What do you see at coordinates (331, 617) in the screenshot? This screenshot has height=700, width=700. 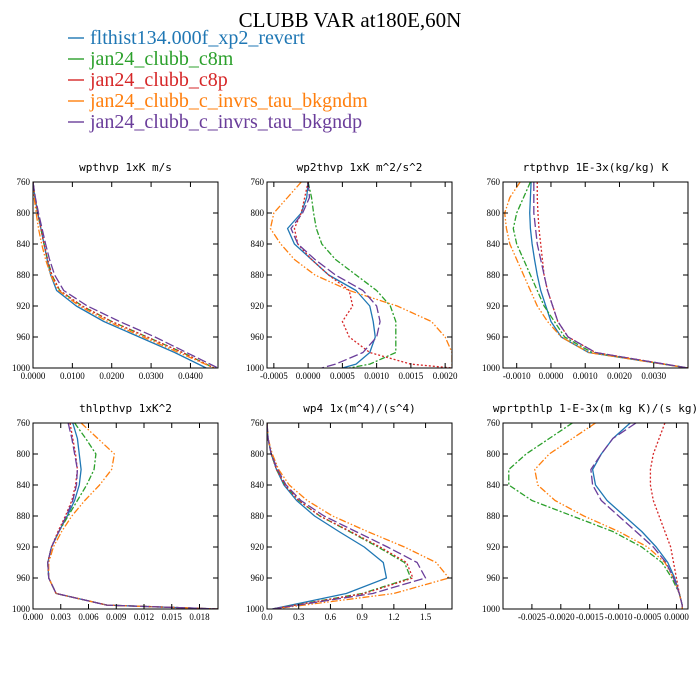 I see `x-tick-label: 0.6` at bounding box center [331, 617].